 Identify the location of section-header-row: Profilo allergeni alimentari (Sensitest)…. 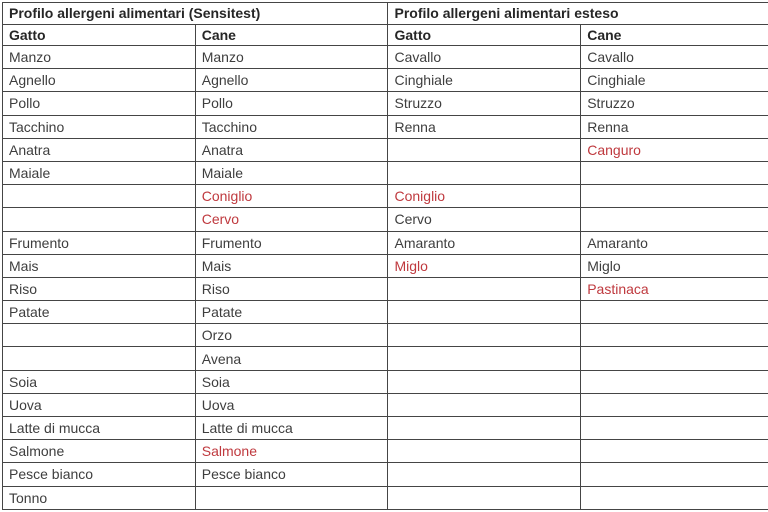
(384, 13).